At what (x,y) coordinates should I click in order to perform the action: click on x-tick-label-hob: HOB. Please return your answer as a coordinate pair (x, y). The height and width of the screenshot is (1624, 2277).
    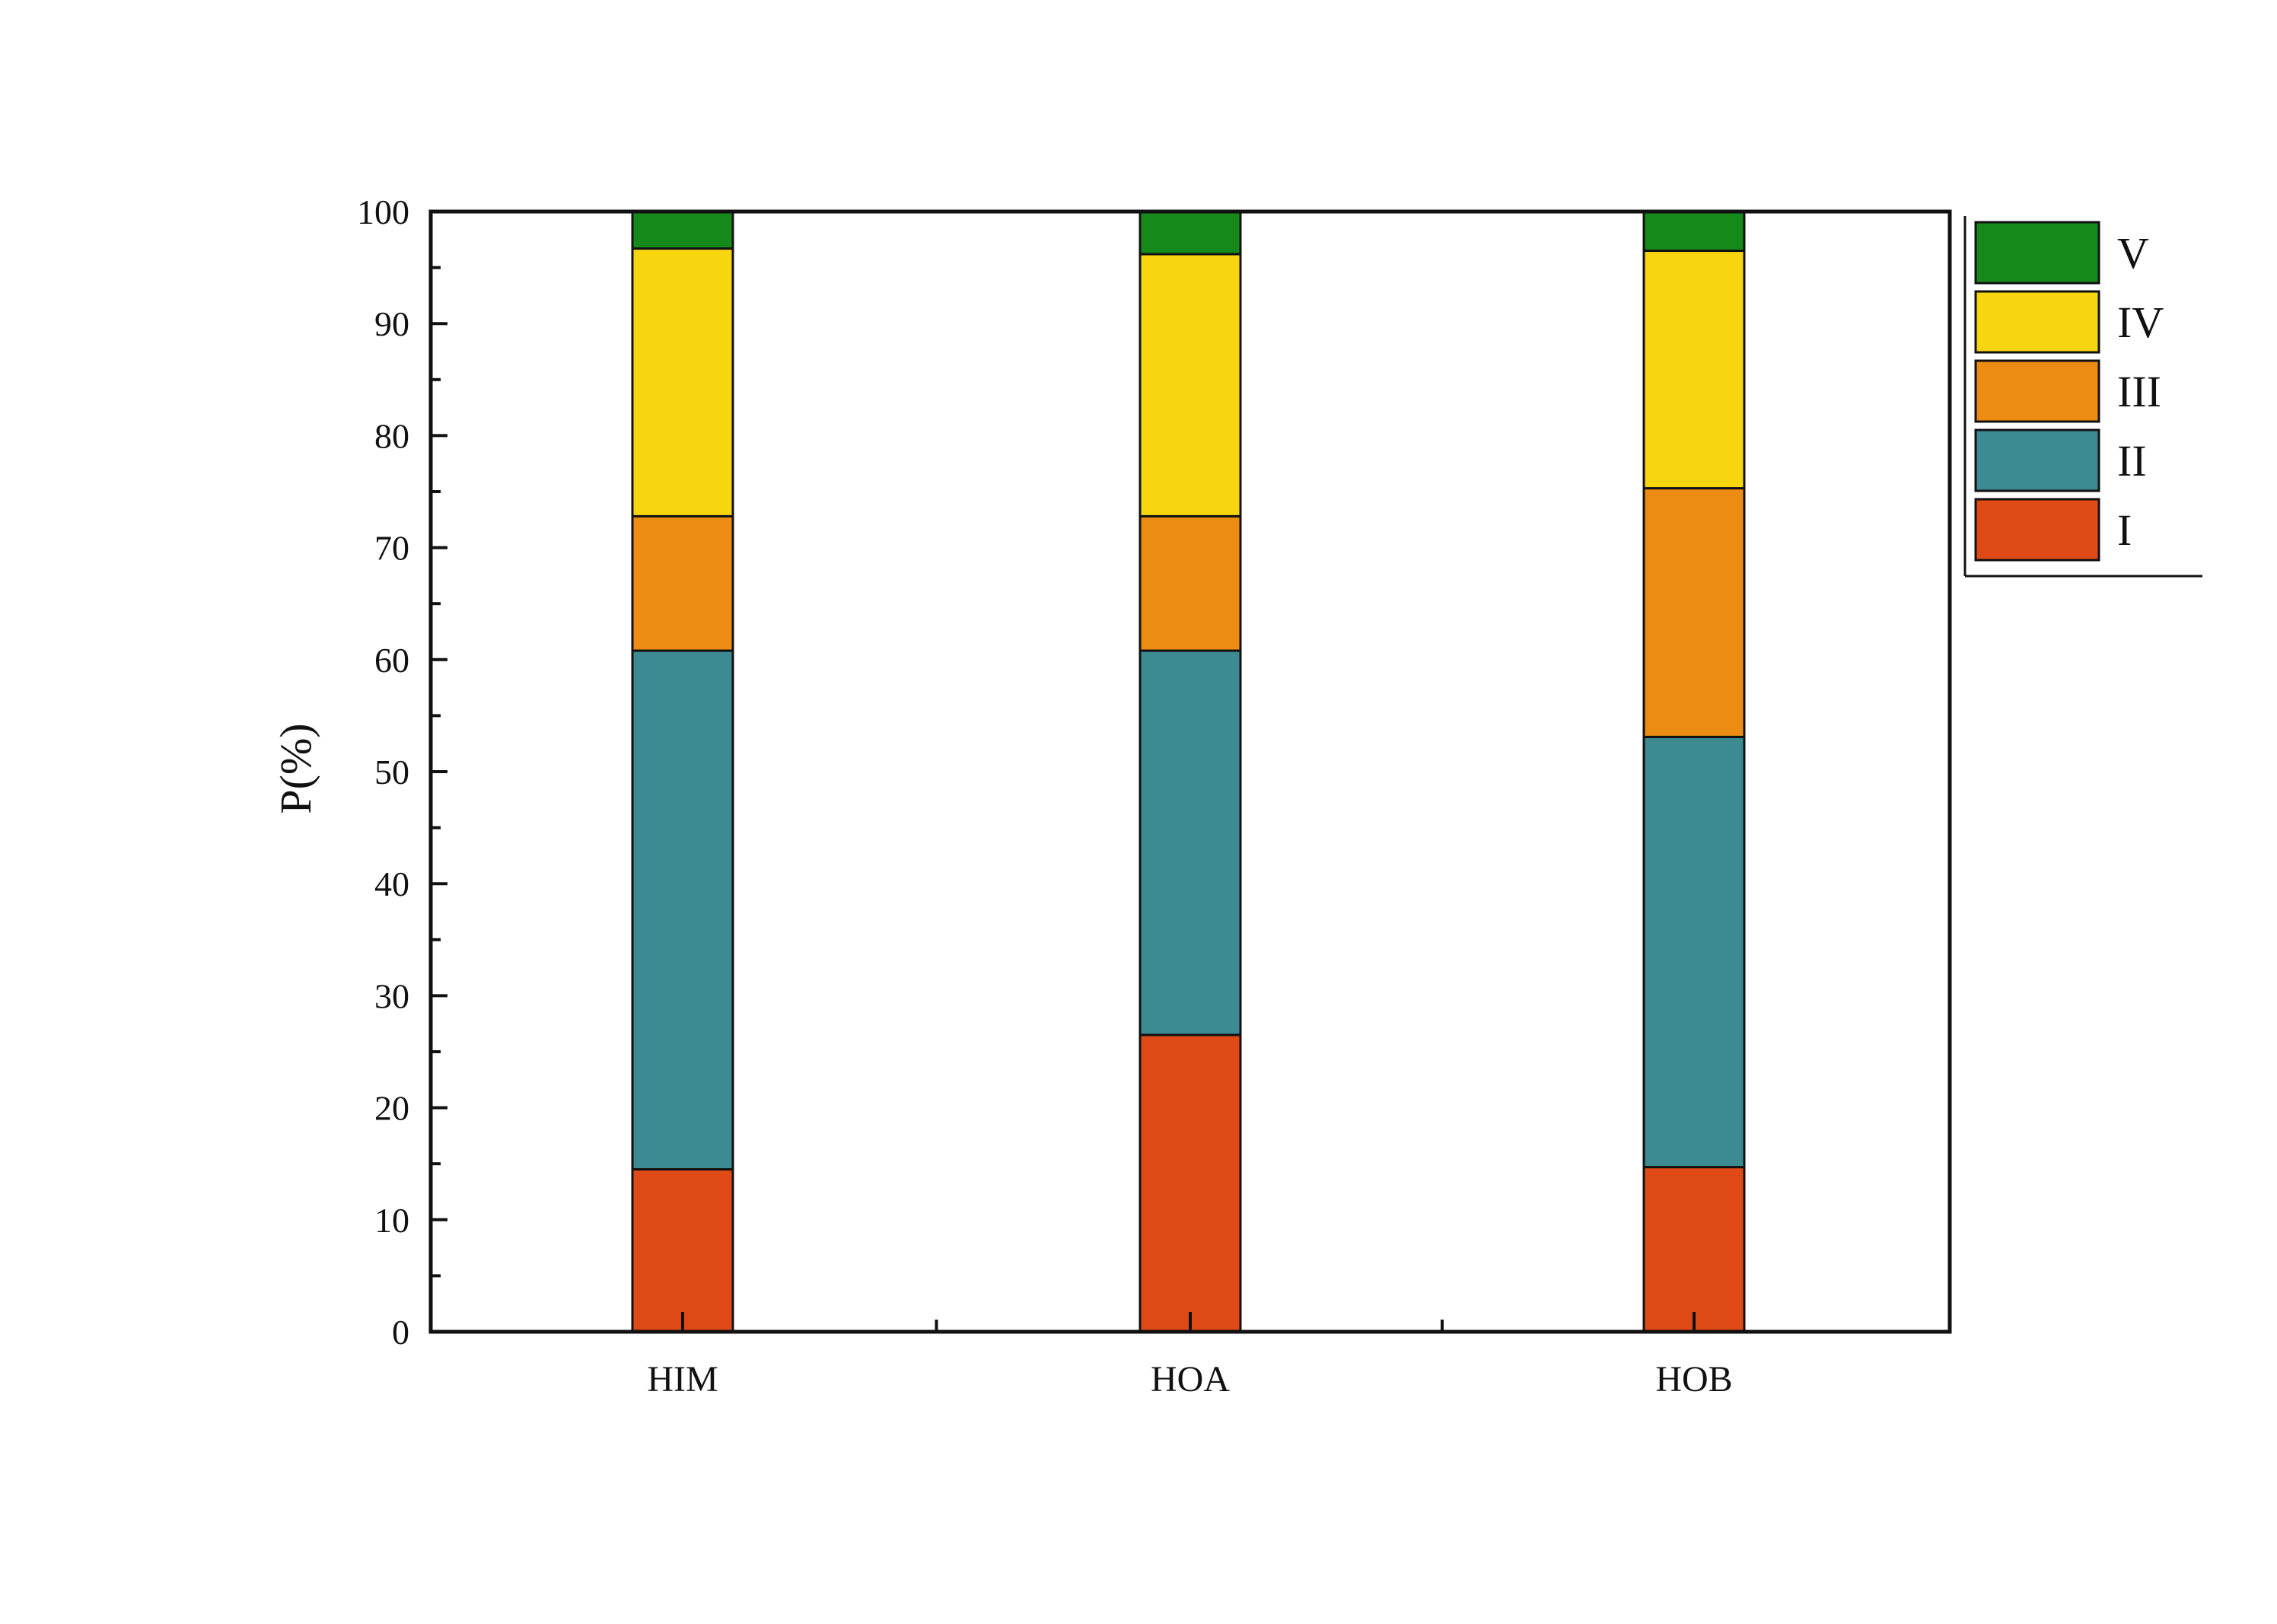
    Looking at the image, I should click on (1693, 1379).